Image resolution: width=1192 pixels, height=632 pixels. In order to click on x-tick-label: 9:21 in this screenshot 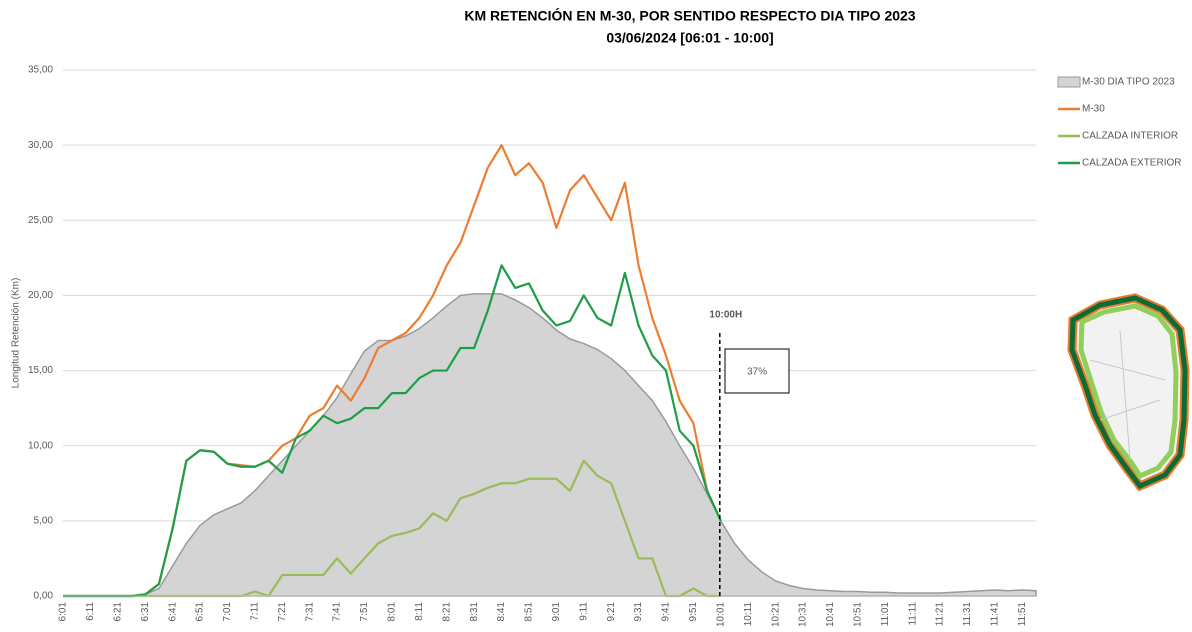, I will do `click(611, 612)`.